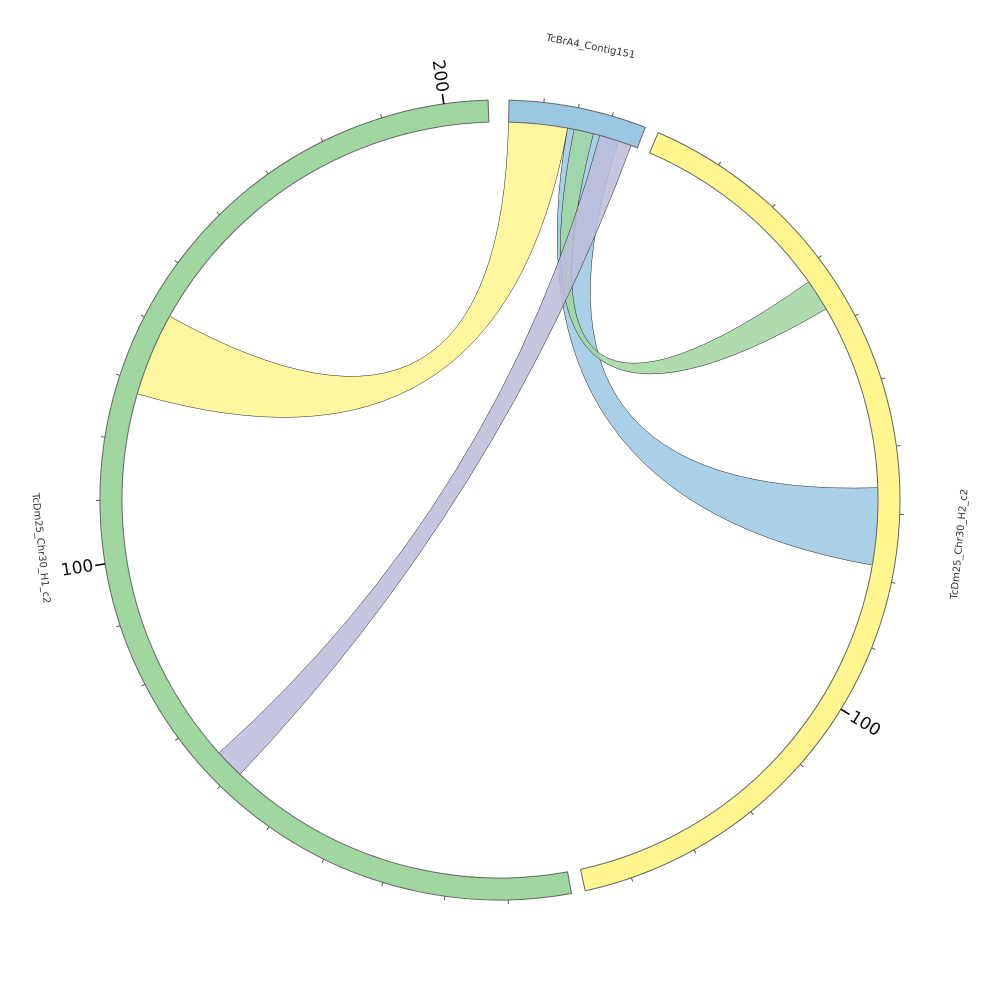  I want to click on segment-label-contig: TcBrA4_Contig151, so click(590, 46).